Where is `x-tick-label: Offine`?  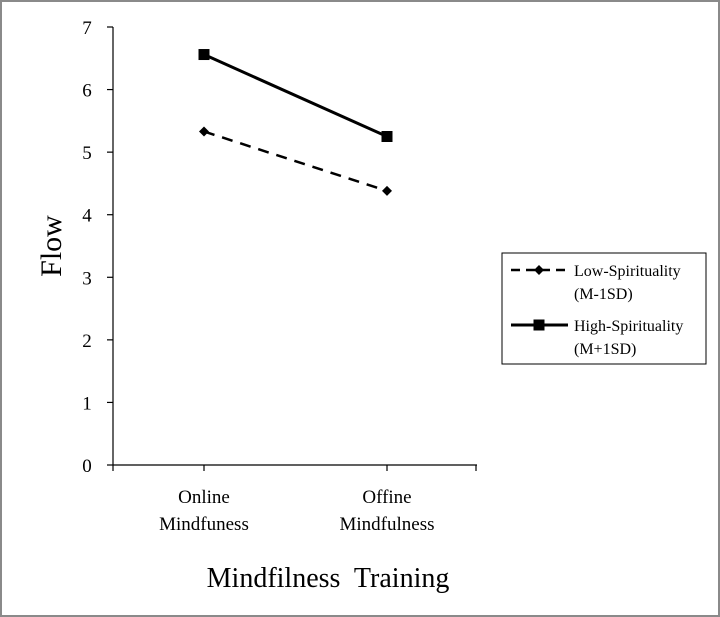 x-tick-label: Offine is located at coordinates (386, 497).